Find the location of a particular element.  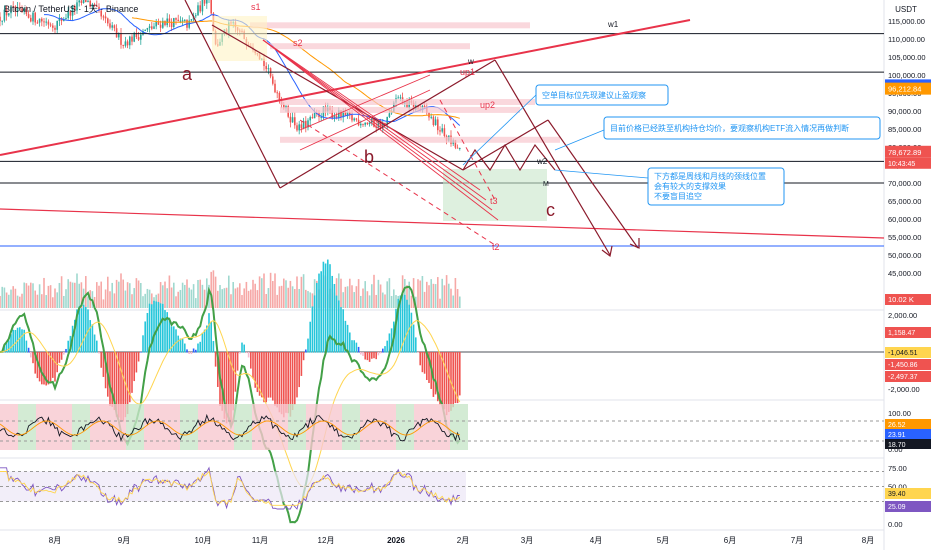

price-tick-label: 110,000.00 is located at coordinates (906, 39).